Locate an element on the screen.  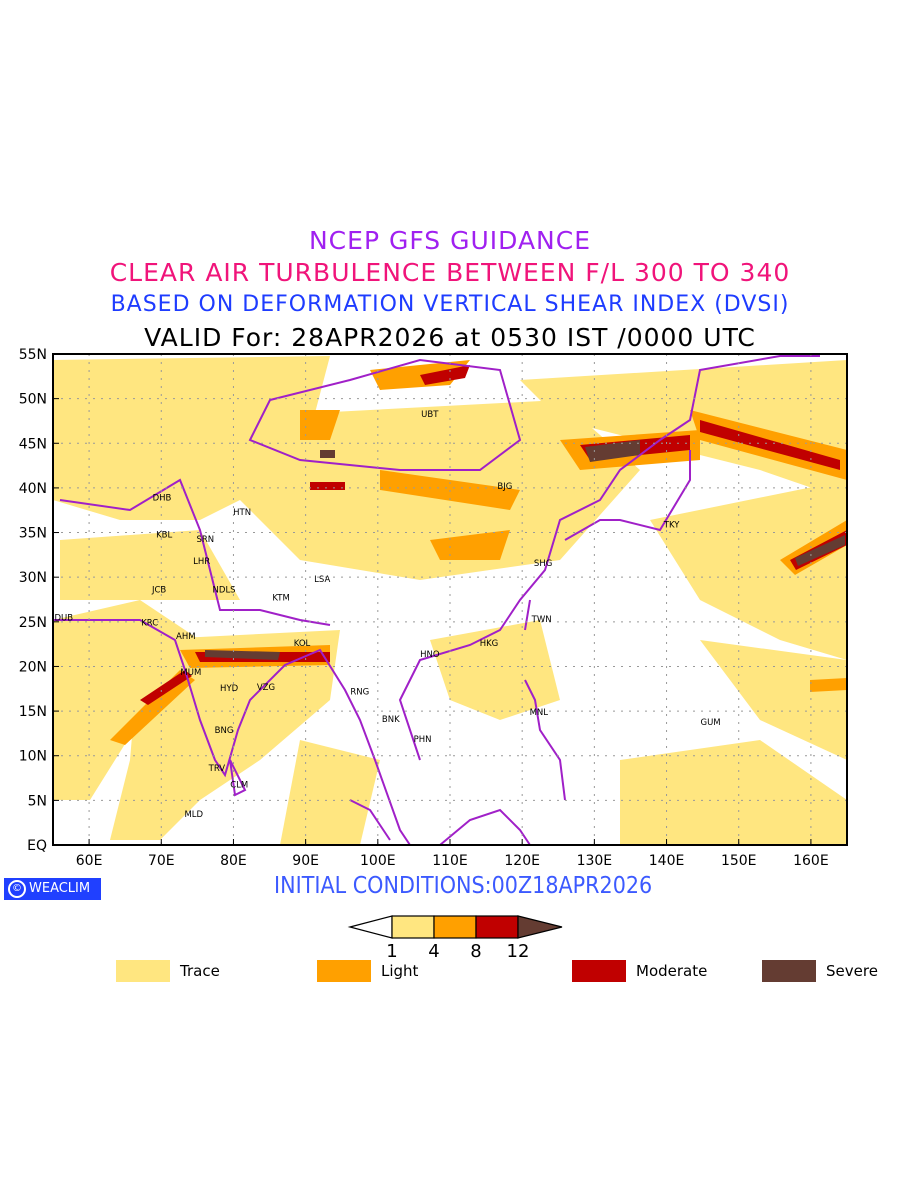
city-label-dub: DUB is located at coordinates (64, 618).